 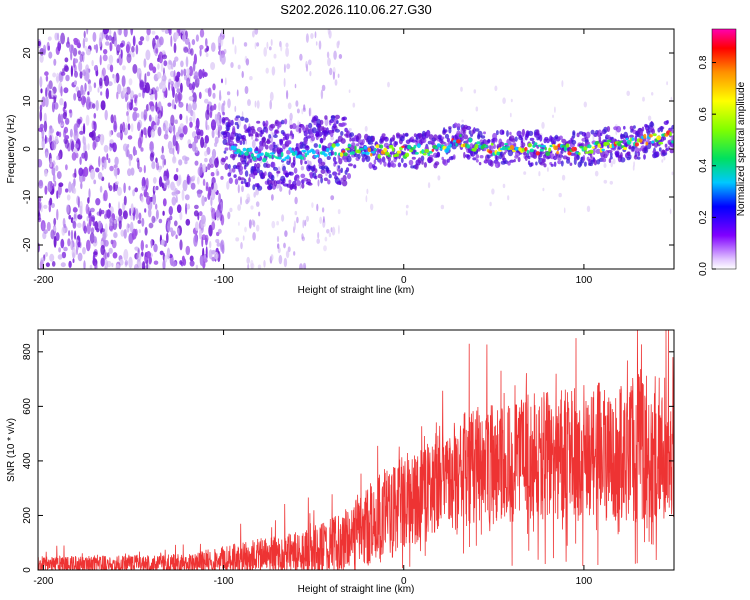 What do you see at coordinates (27, 460) in the screenshot?
I see `y-tick-label: 400` at bounding box center [27, 460].